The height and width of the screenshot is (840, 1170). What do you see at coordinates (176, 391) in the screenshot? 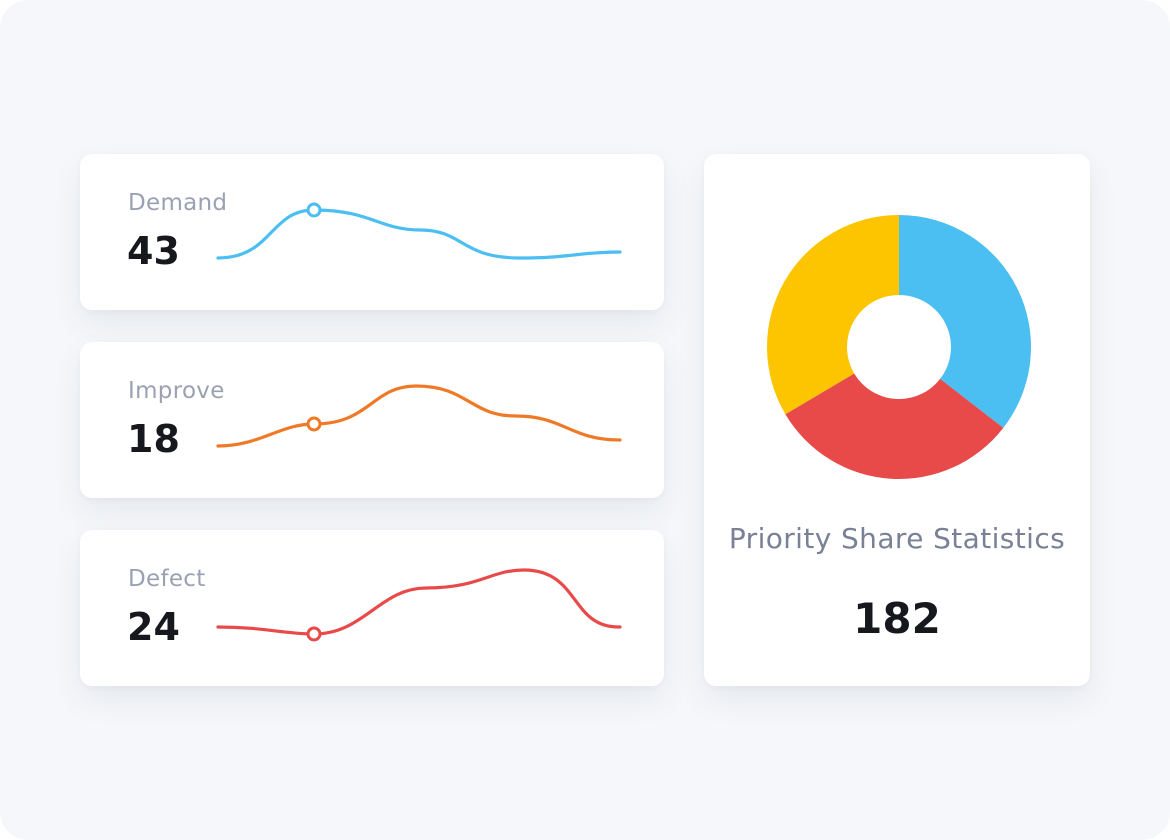
I see `metric-label: Improve` at bounding box center [176, 391].